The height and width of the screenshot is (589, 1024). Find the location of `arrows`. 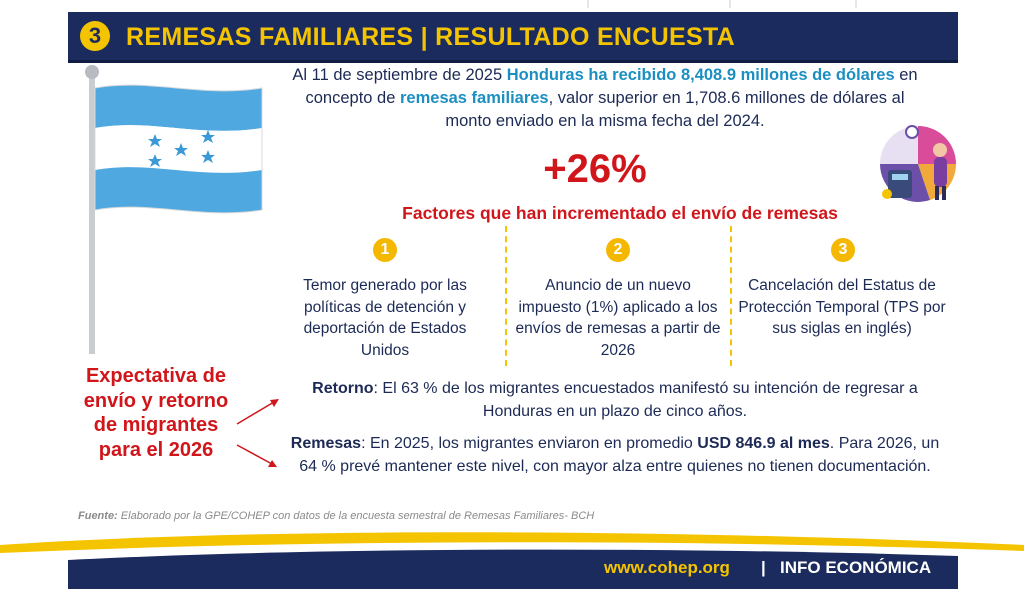

arrows is located at coordinates (257, 433).